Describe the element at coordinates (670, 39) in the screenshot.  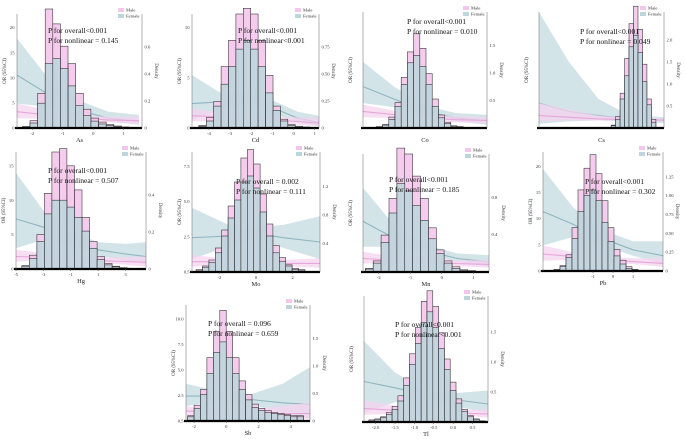
I see `y2-tick-label: 2.0` at that location.